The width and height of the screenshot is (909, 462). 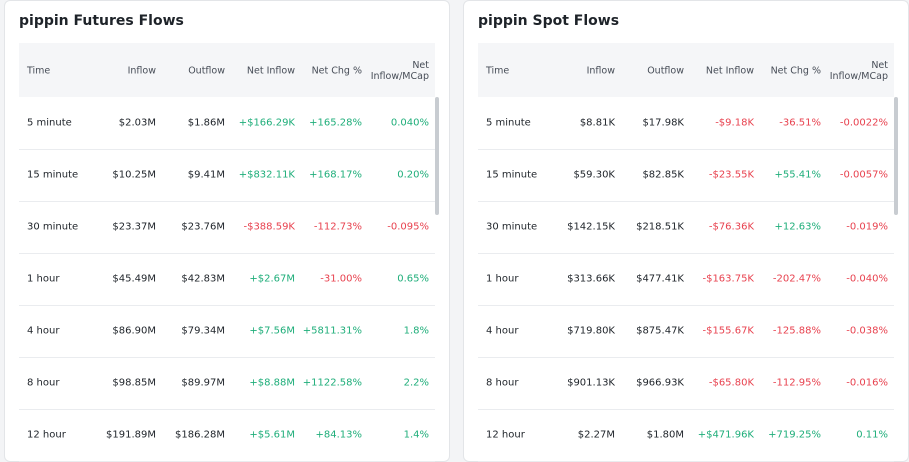 I want to click on value-cell: -0.040%, so click(x=867, y=279).